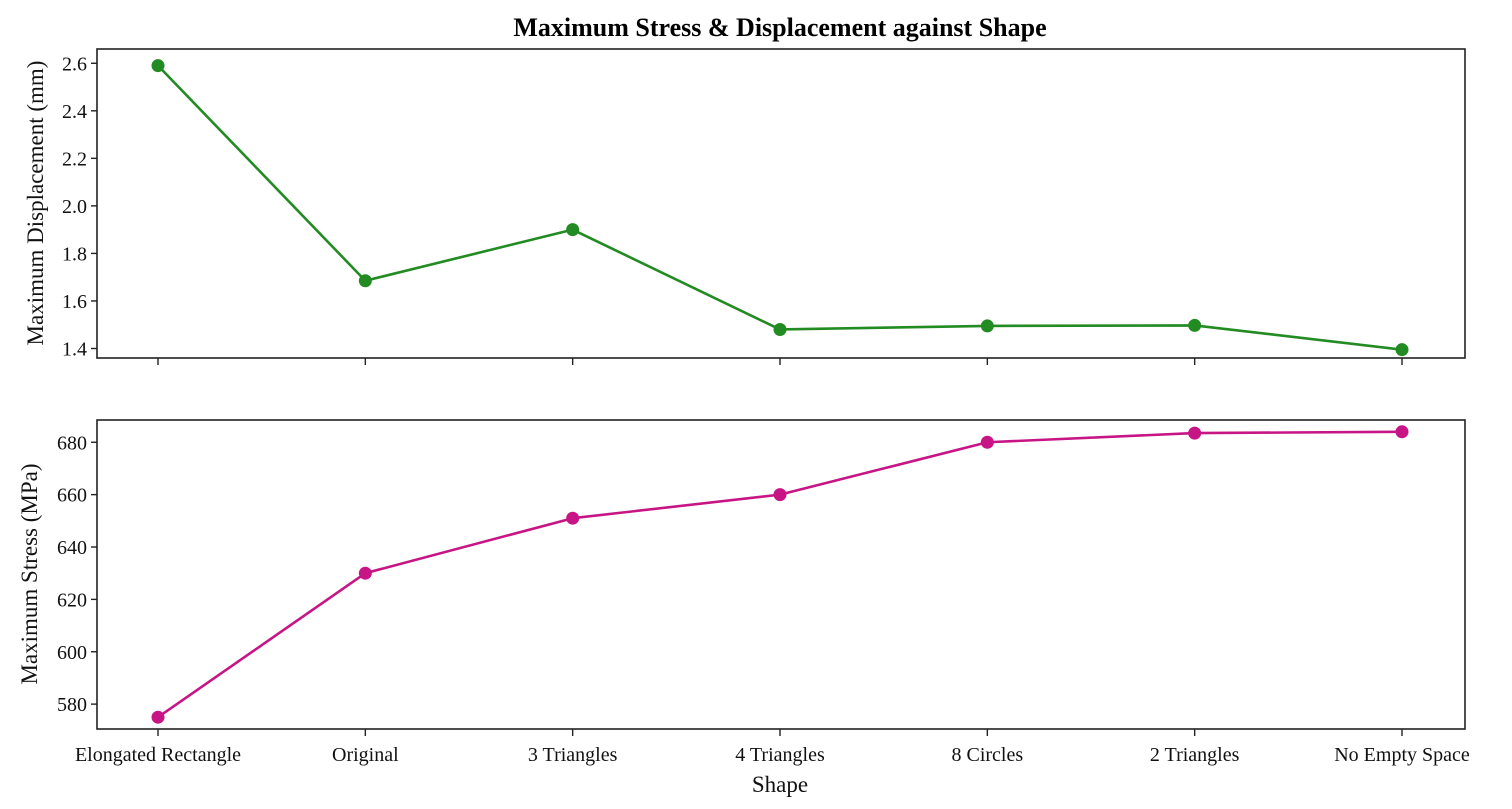 The width and height of the screenshot is (1512, 809). I want to click on displacement-y-tick-label: 2.2, so click(74, 159).